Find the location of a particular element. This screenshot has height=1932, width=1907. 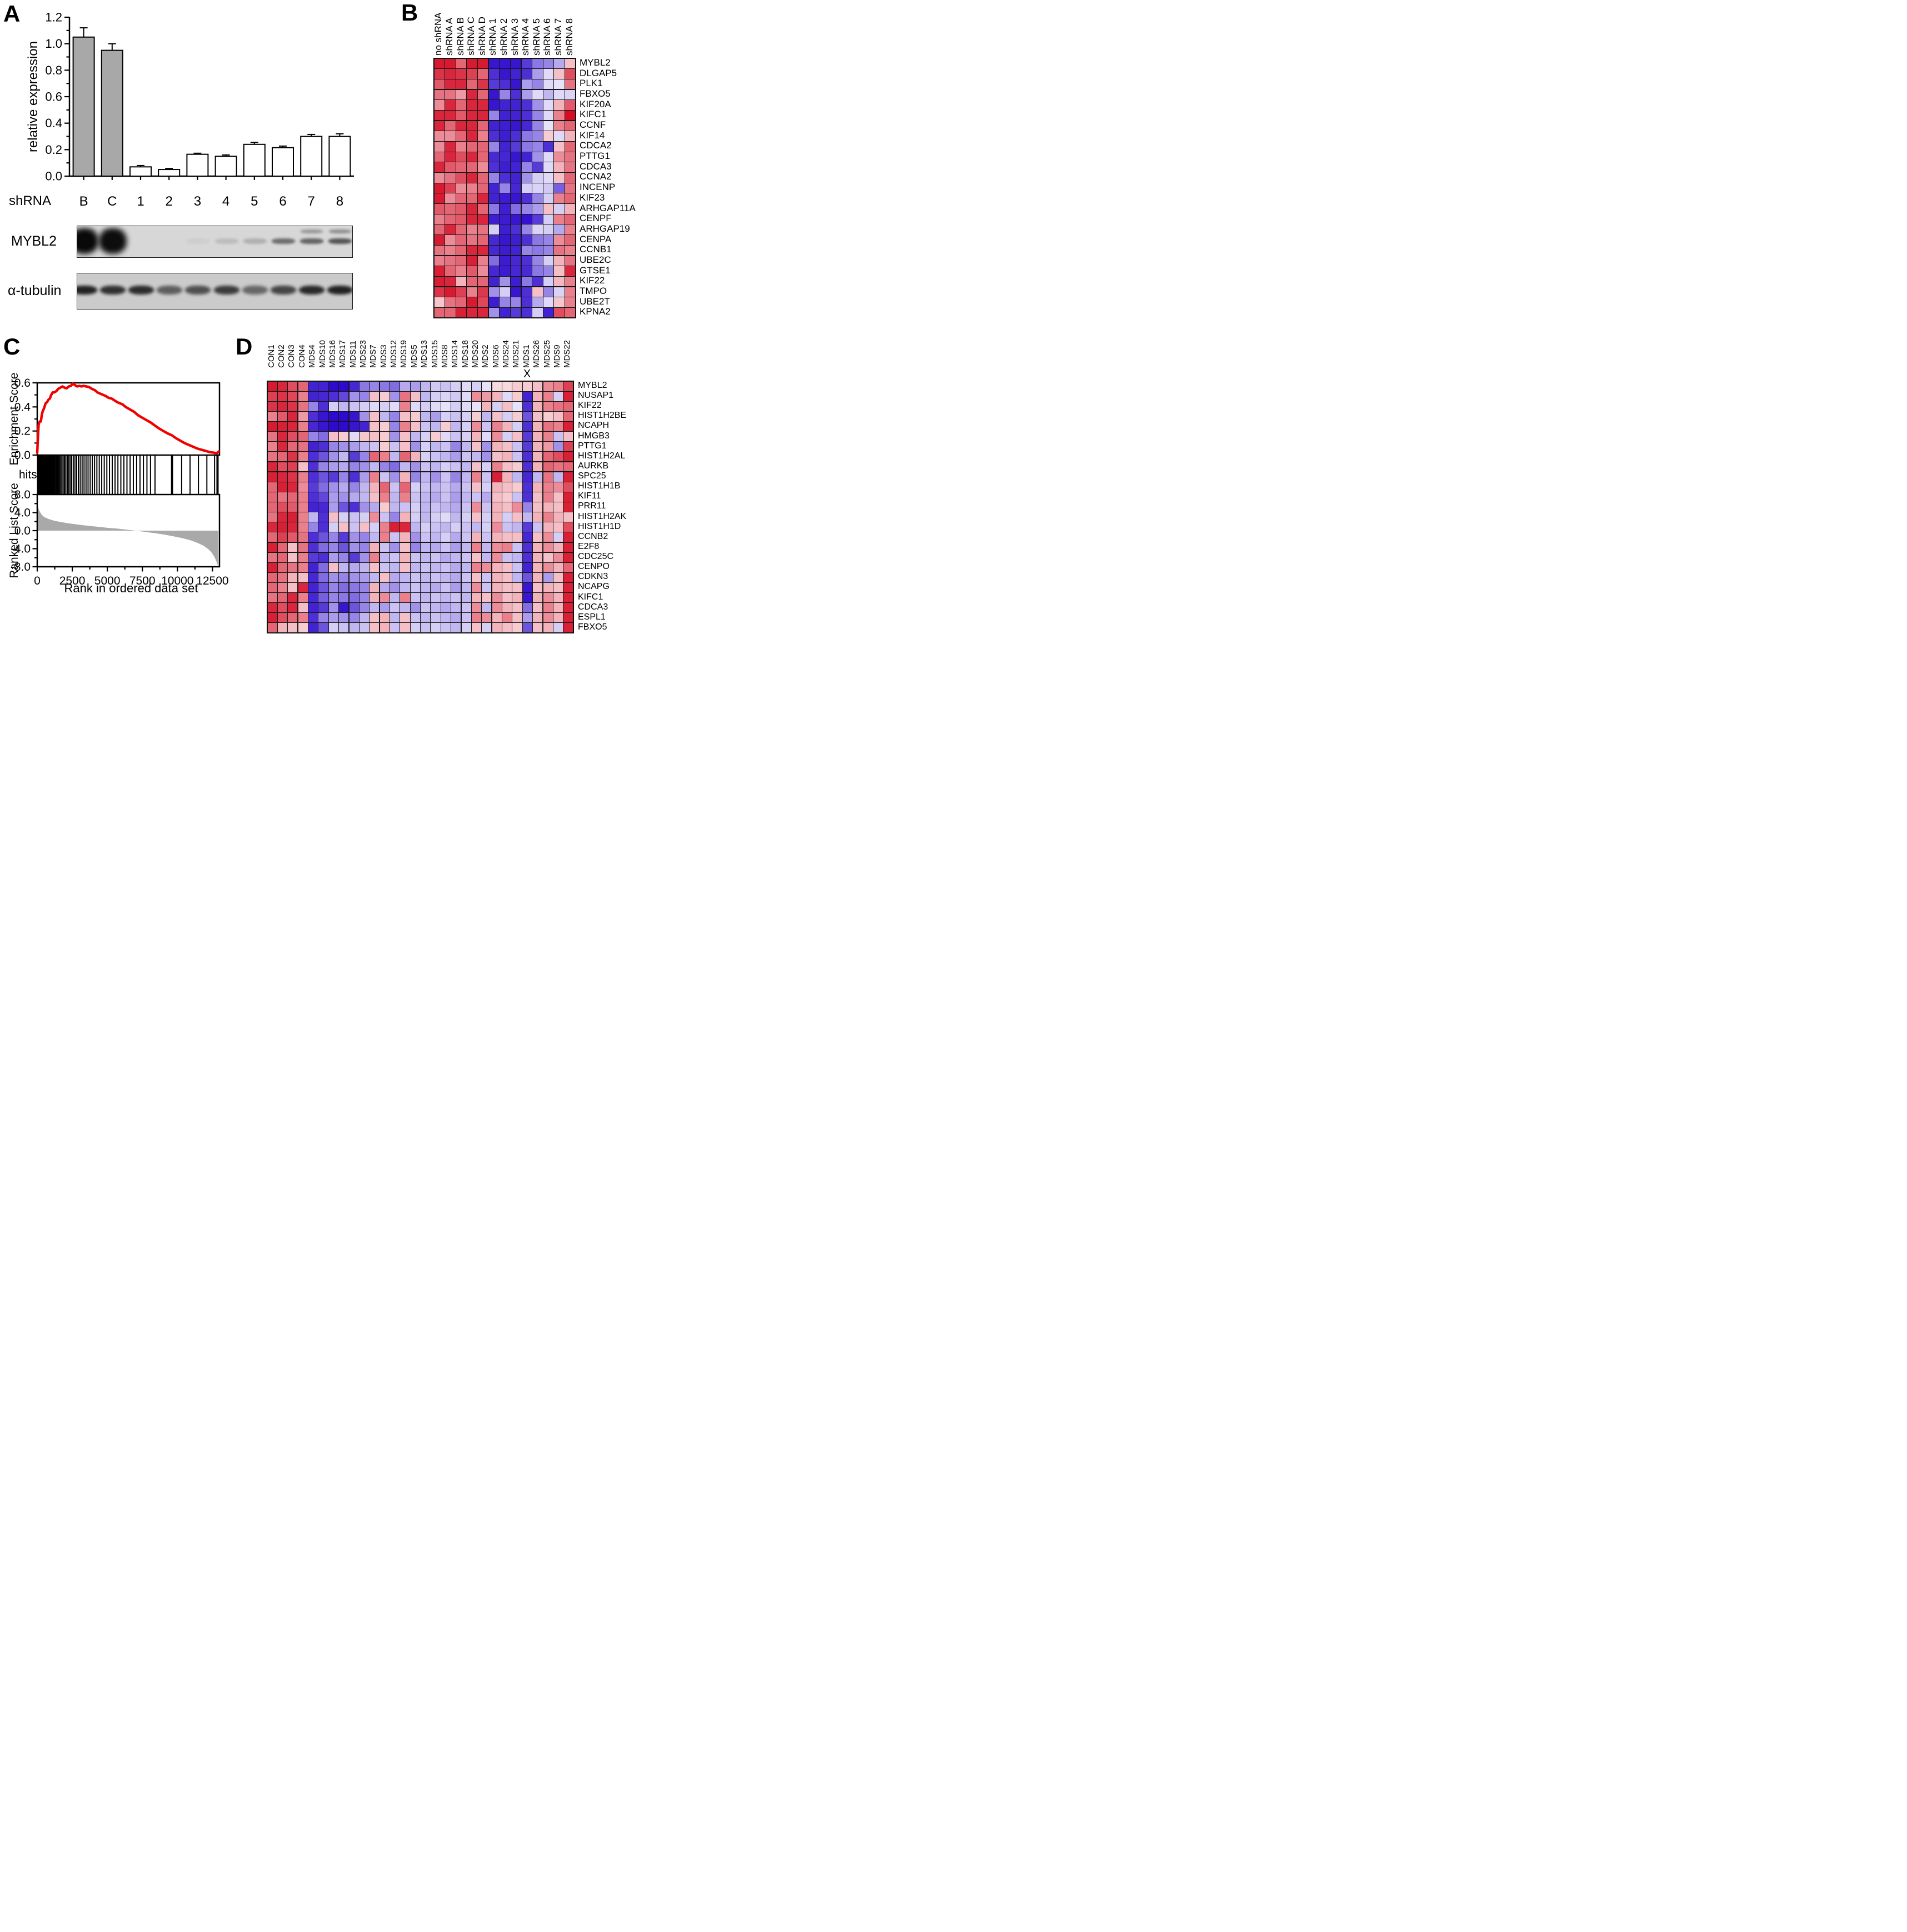

heatmap-row-label: CDC25C is located at coordinates (596, 557).